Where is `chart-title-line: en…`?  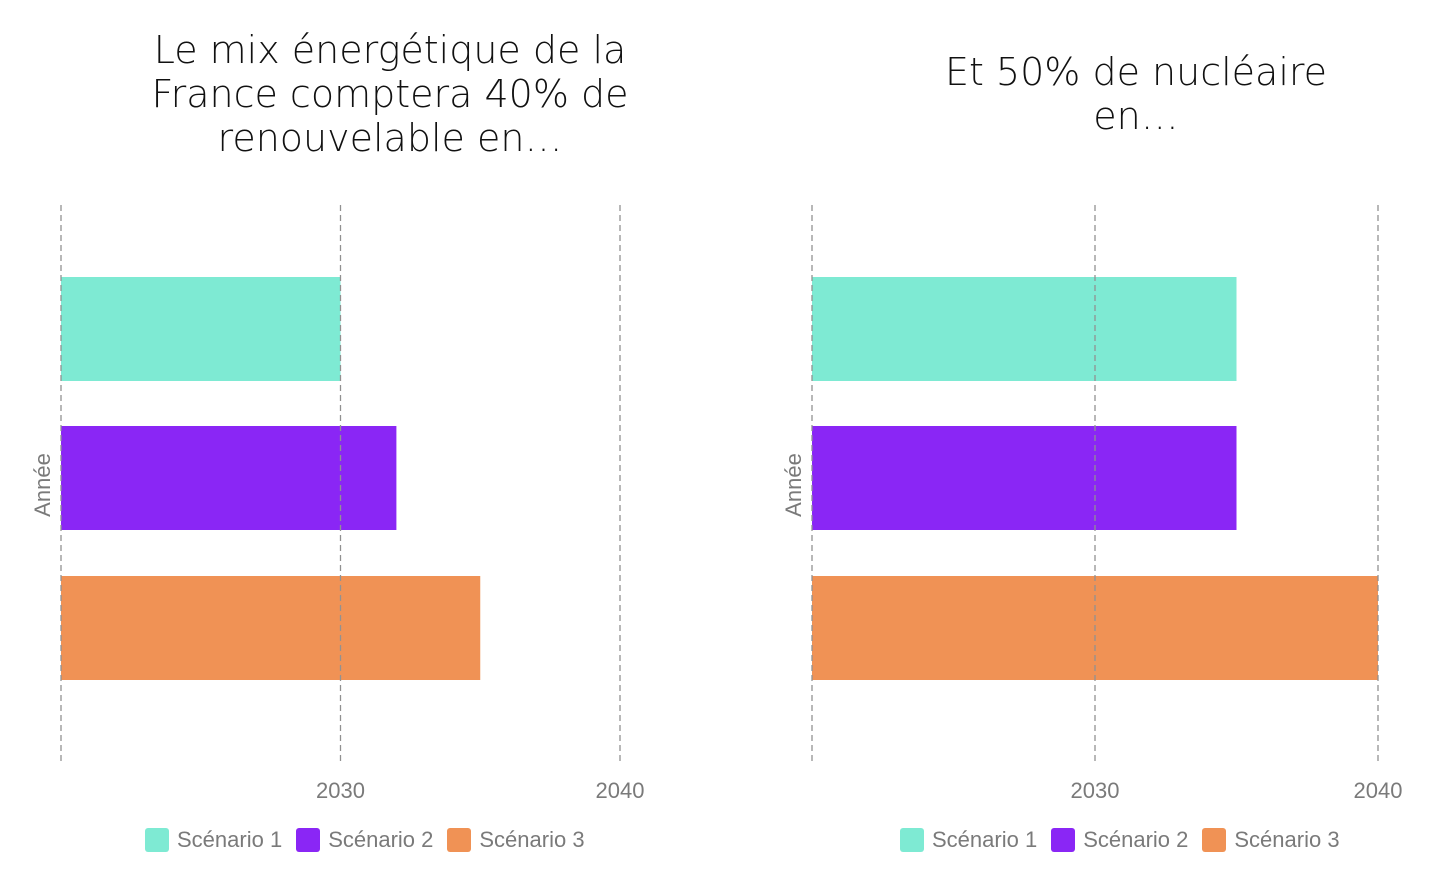 chart-title-line: en… is located at coordinates (1136, 116).